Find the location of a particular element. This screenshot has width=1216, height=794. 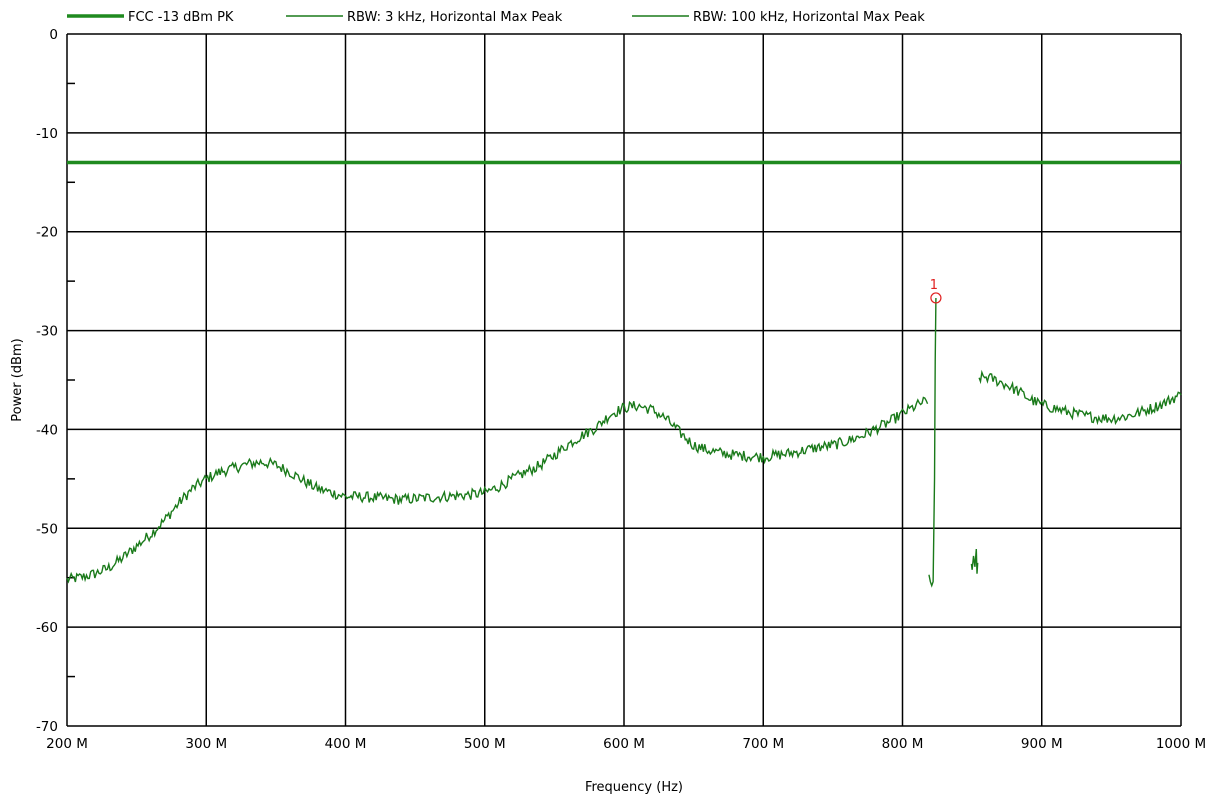

legend-label: RBW: 100 kHz, Horizontal Max Peak is located at coordinates (809, 17).